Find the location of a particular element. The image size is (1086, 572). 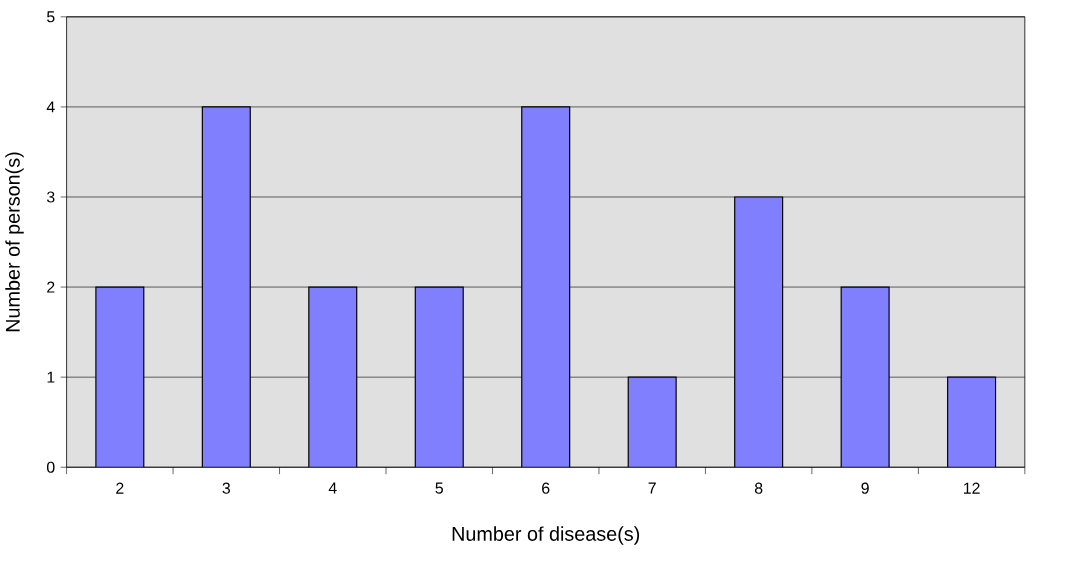

x-tick-label: 4 is located at coordinates (332, 488).